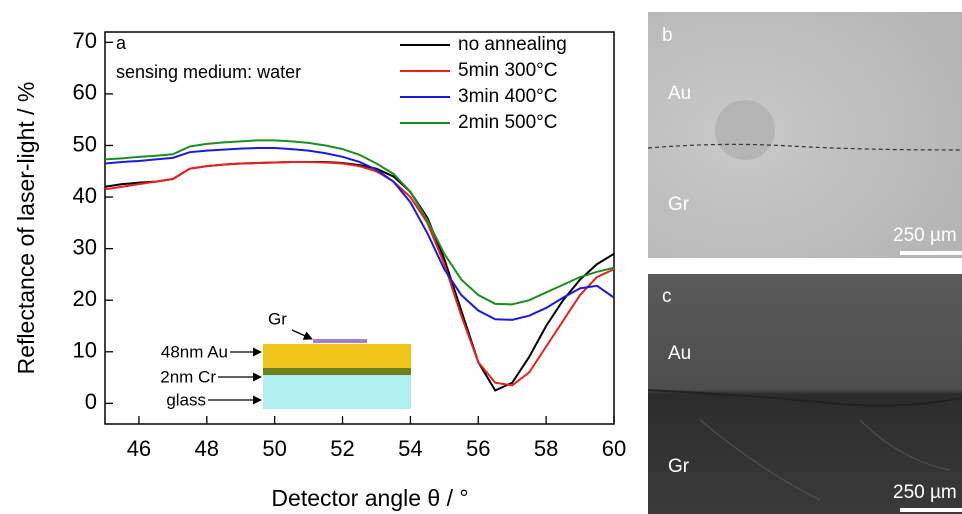 The width and height of the screenshot is (962, 514). Describe the element at coordinates (139, 448) in the screenshot. I see `x-tick-label: 46` at that location.